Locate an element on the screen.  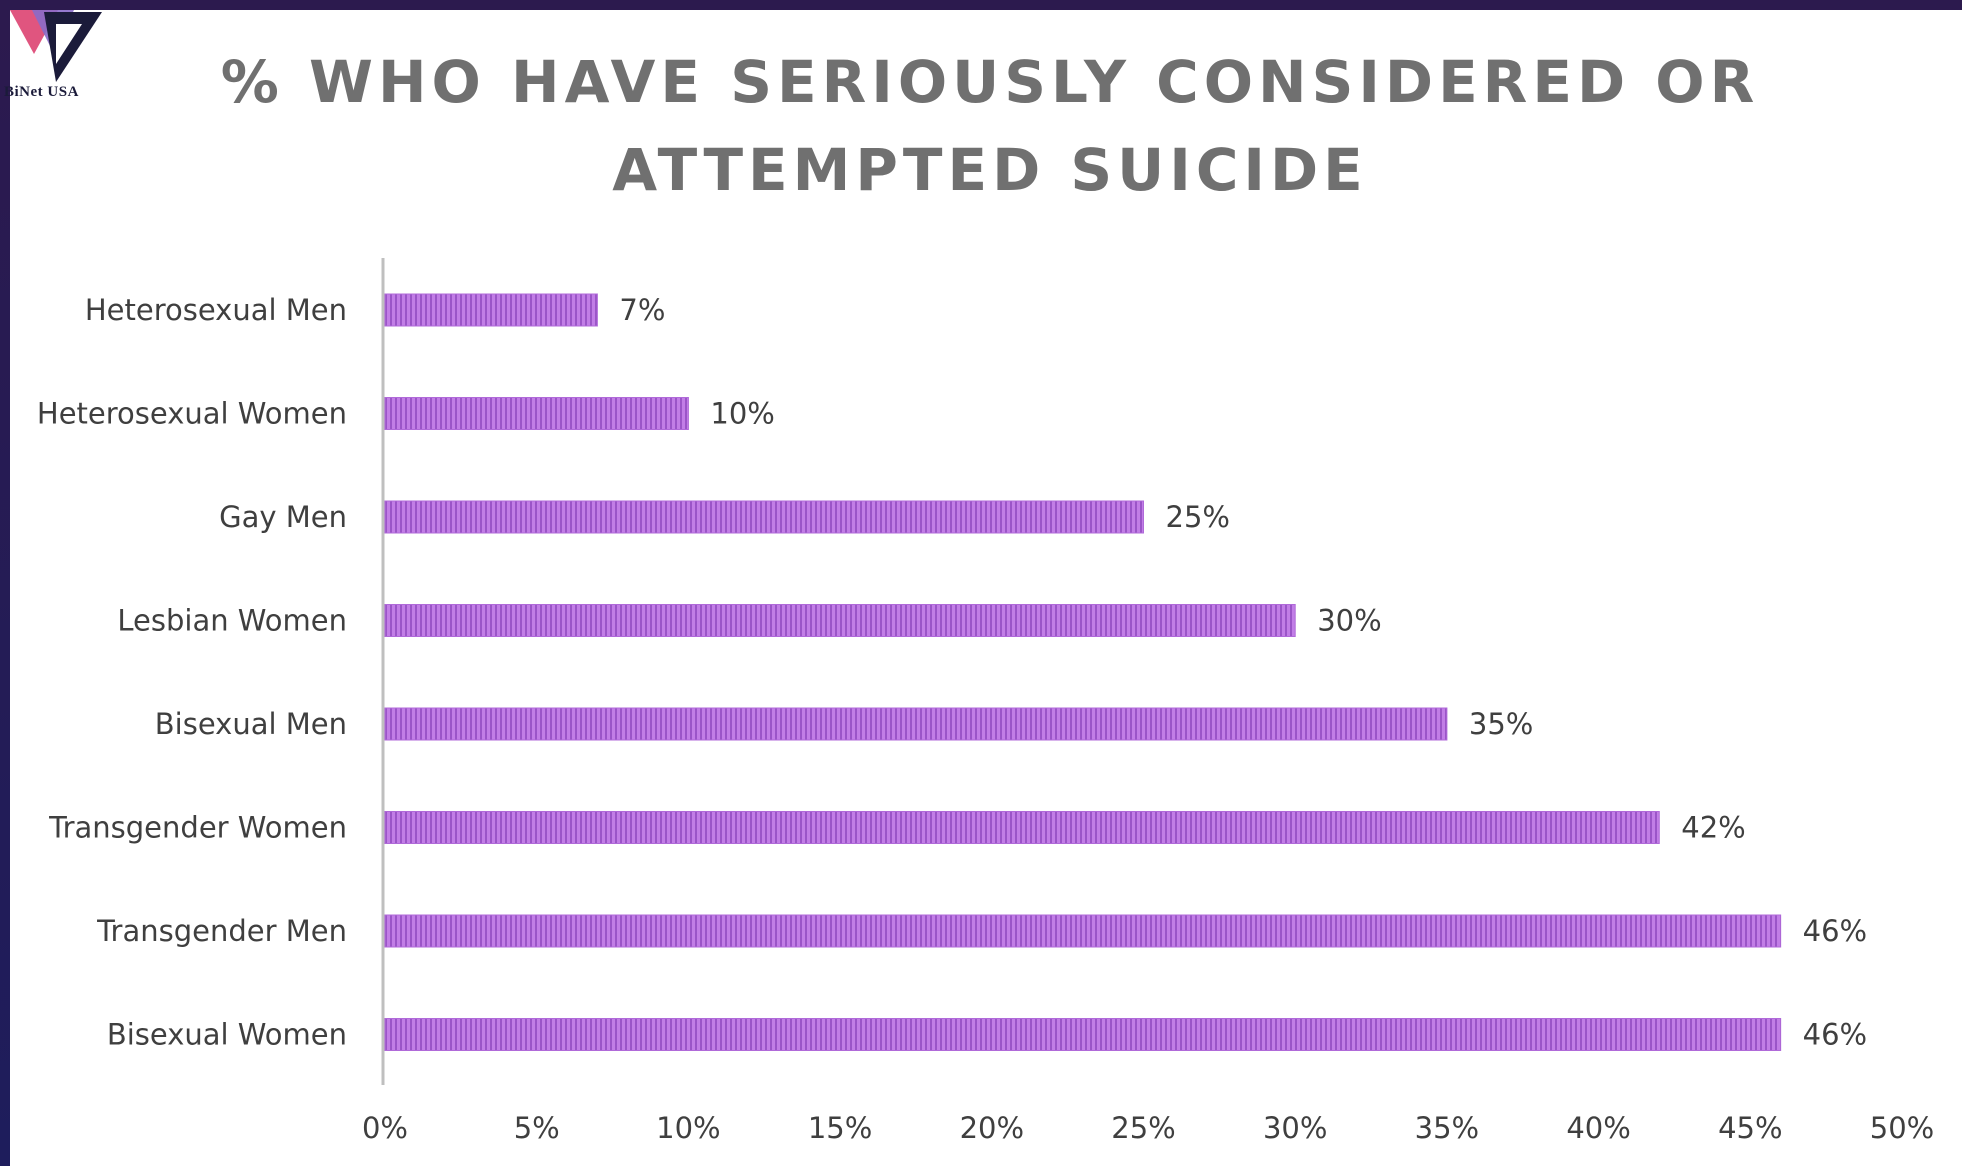
value-label: 42% is located at coordinates (1713, 828).